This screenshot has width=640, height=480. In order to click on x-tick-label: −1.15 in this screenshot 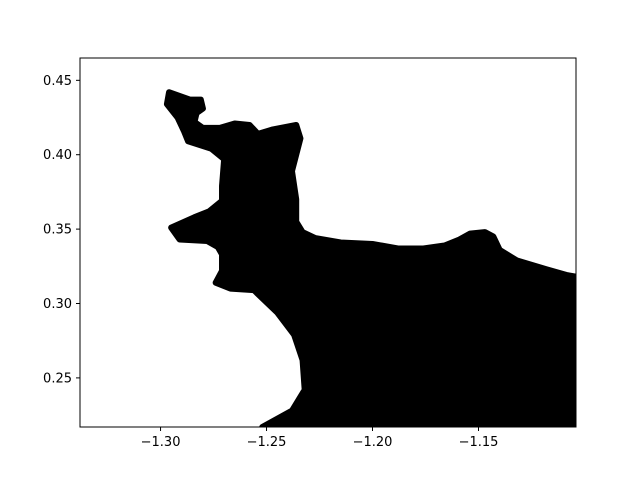, I will do `click(479, 442)`.